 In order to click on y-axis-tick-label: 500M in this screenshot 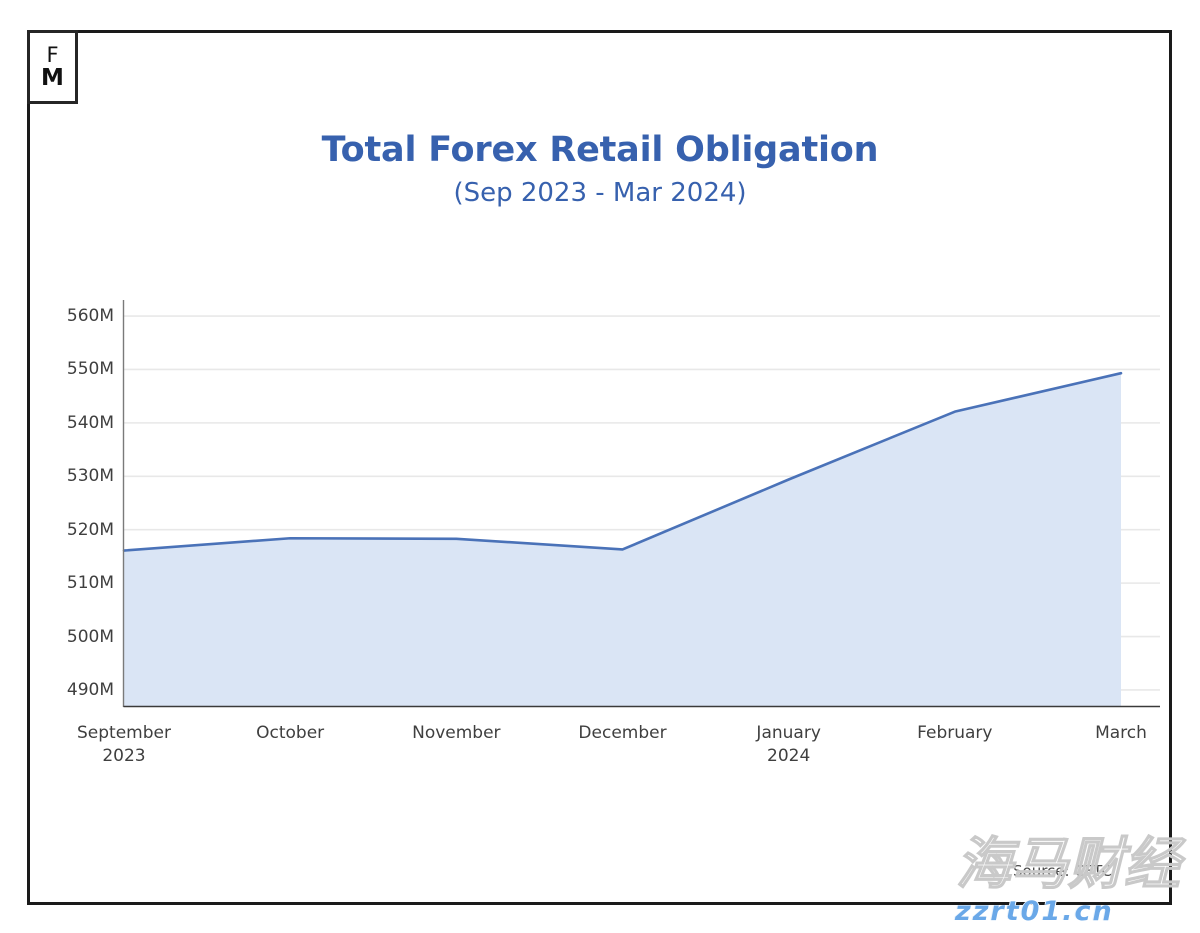, I will do `click(90, 636)`.